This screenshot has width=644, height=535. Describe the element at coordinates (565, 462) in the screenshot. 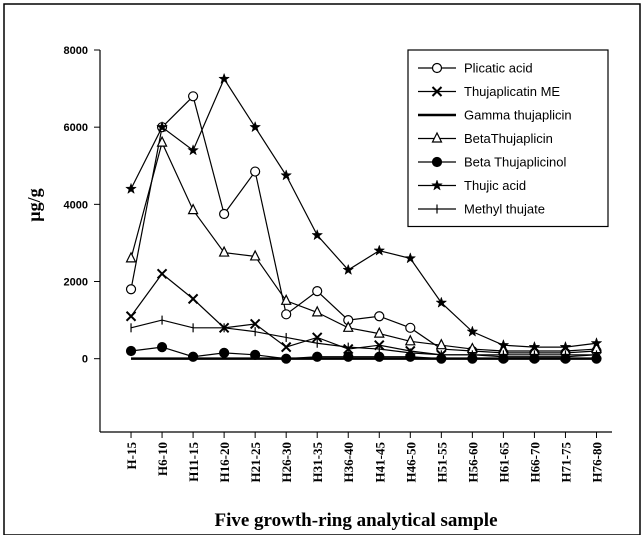

I see `x-tick-label: H71-75` at that location.